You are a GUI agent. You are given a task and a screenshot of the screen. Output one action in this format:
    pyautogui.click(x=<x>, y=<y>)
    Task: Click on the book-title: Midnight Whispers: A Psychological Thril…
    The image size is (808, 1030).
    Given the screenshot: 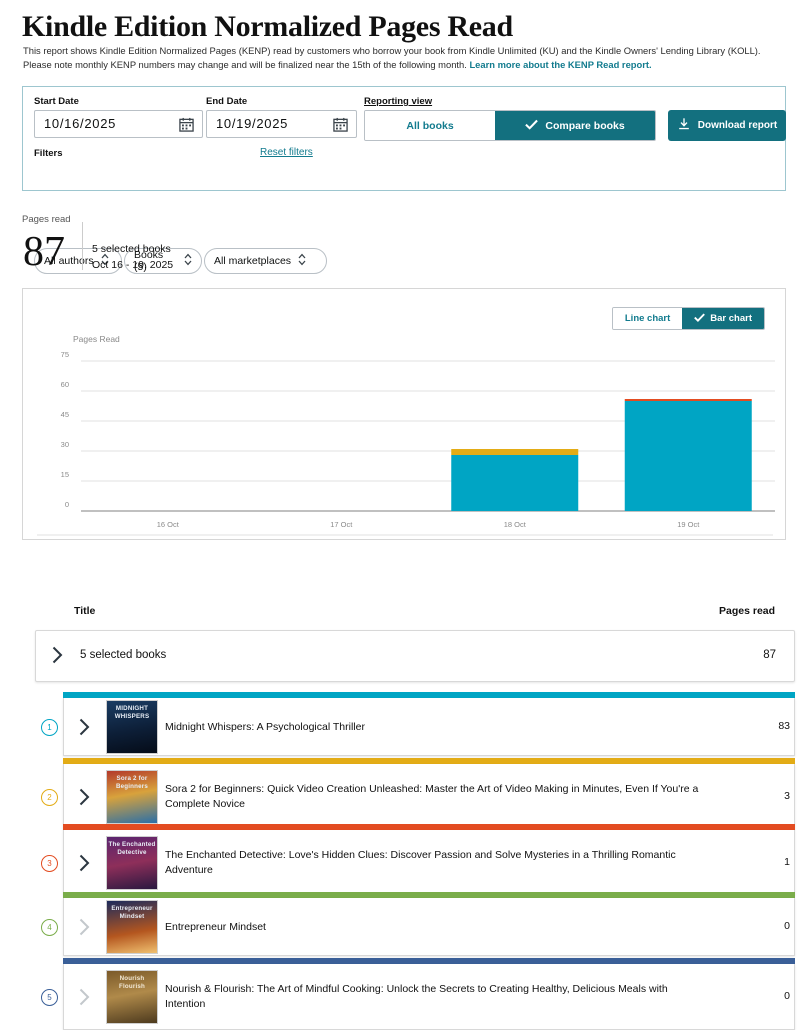 What is the action you would take?
    pyautogui.click(x=265, y=727)
    